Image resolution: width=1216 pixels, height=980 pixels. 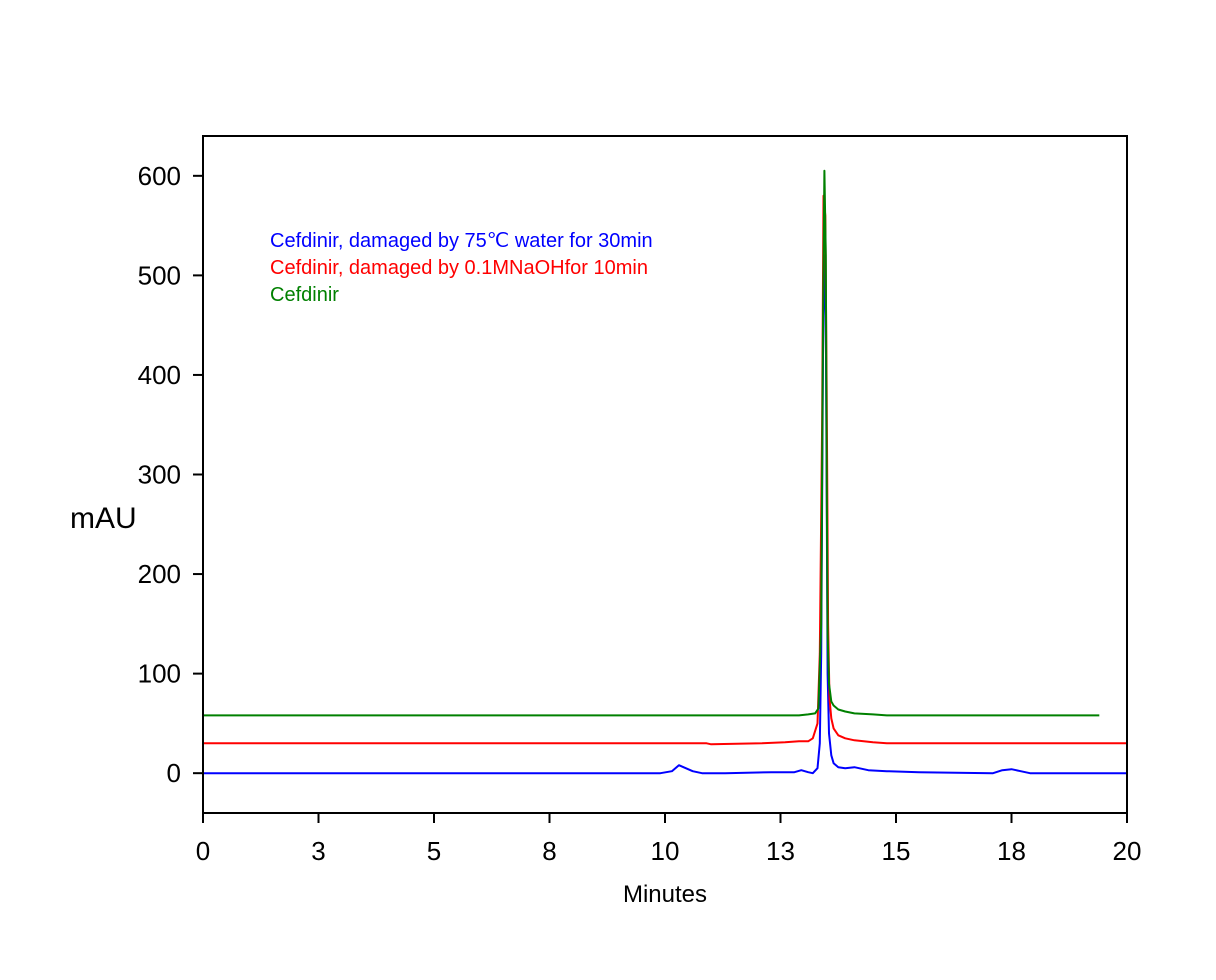 I want to click on x-tick-label: 18, so click(x=1011, y=851).